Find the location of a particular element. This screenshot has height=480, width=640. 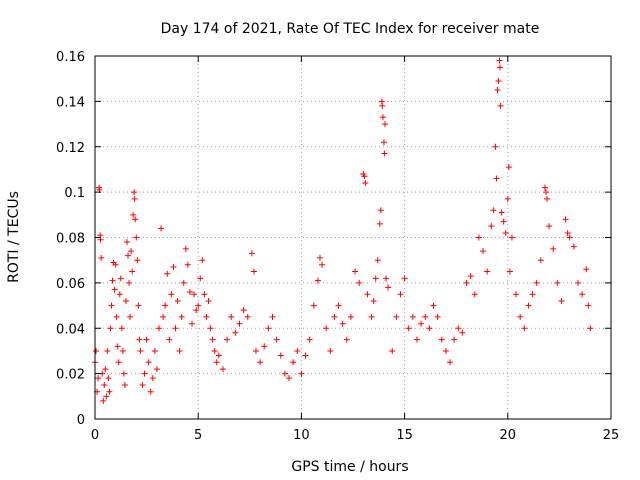

y-tick-label: 0.06 is located at coordinates (70, 284).